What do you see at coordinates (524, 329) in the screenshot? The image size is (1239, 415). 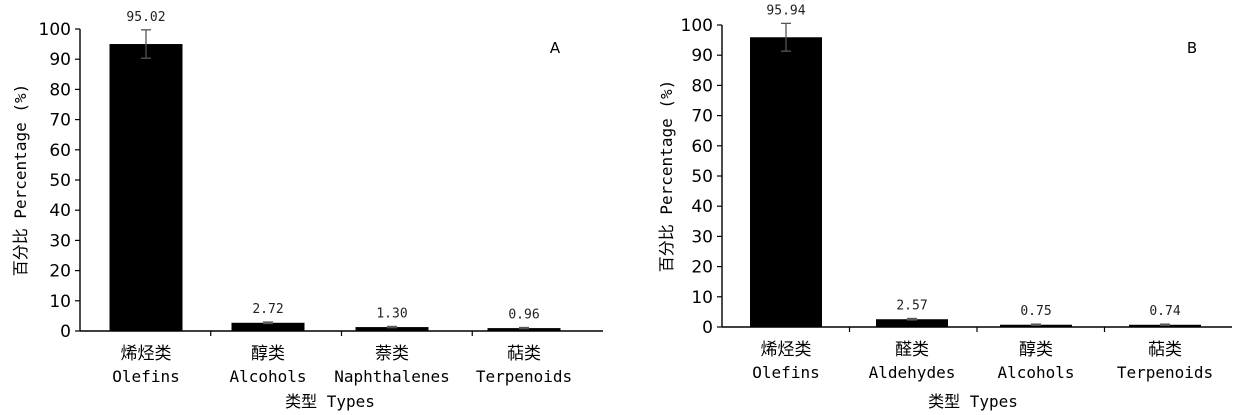 I see `bar-terpenoids` at bounding box center [524, 329].